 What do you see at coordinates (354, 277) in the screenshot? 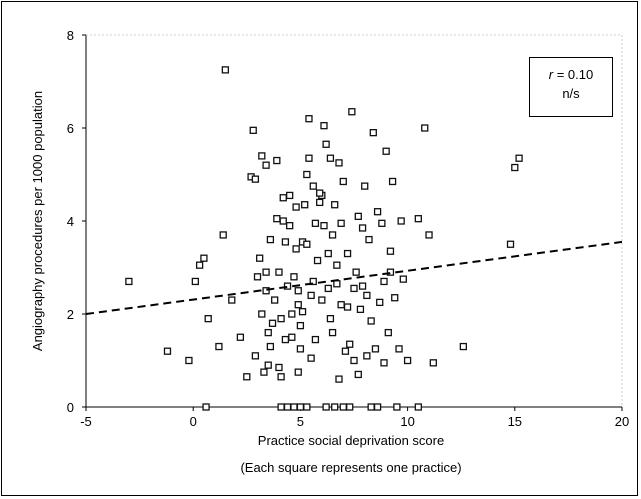
I see `trend-line` at bounding box center [354, 277].